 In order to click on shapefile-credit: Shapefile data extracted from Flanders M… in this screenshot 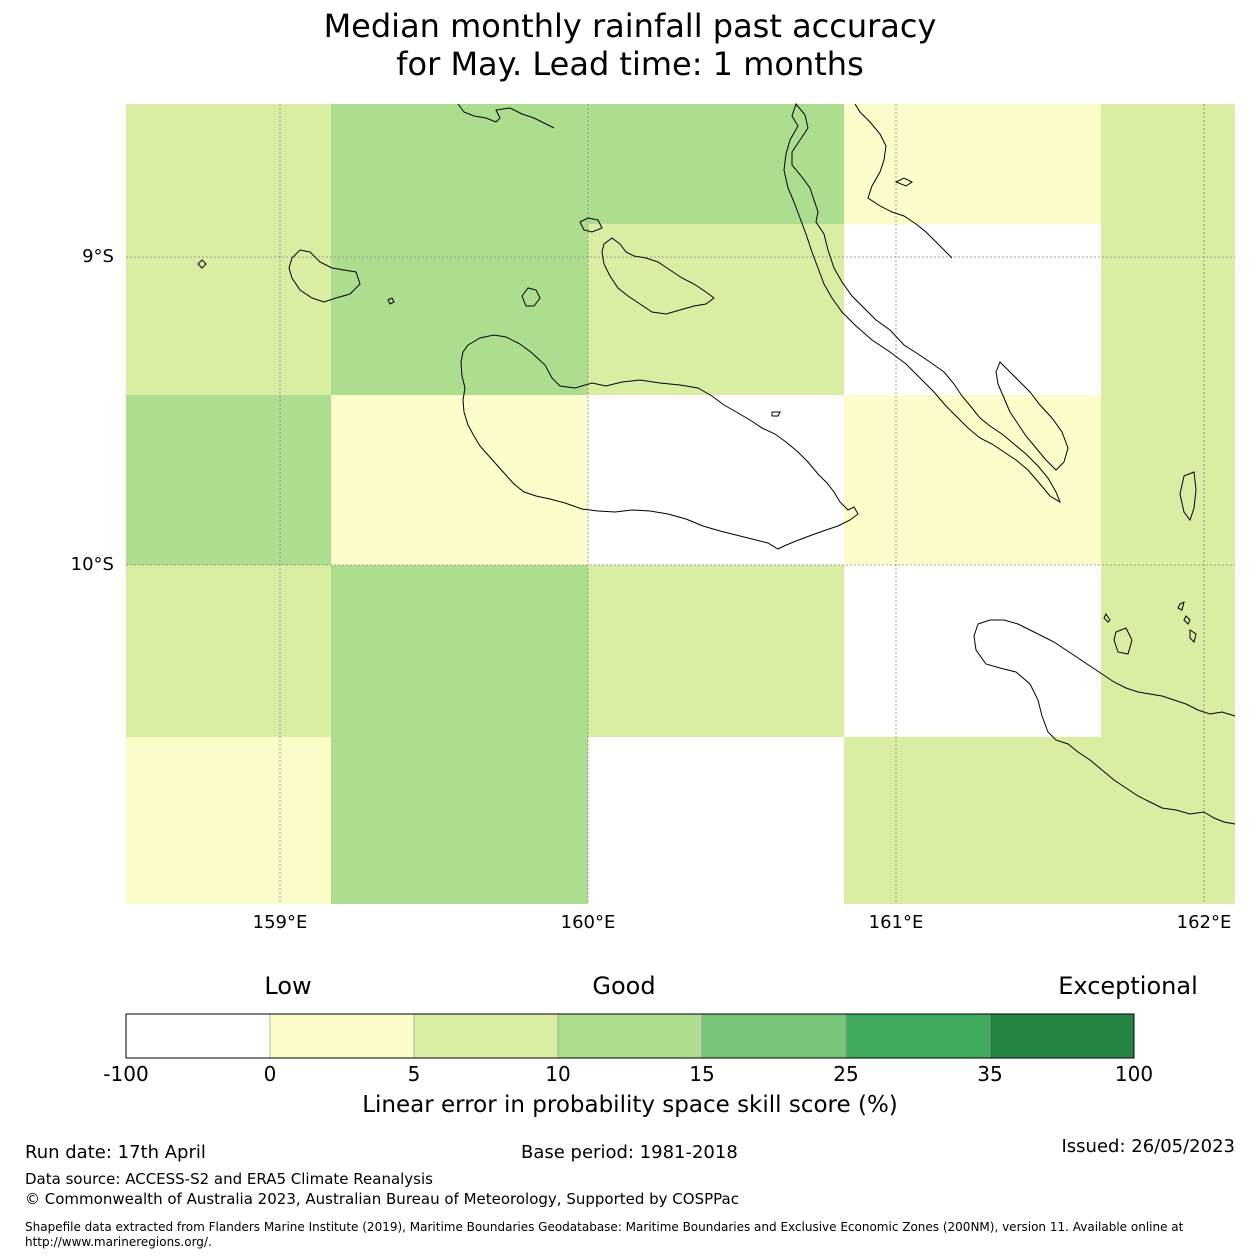, I will do `click(604, 1234)`.